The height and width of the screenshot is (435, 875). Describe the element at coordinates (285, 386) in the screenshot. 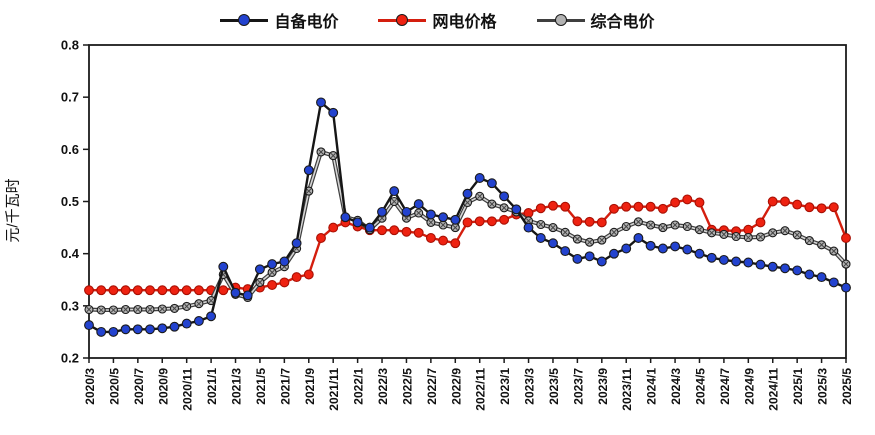

I see `x-axis-tick-label: 2021/7` at that location.